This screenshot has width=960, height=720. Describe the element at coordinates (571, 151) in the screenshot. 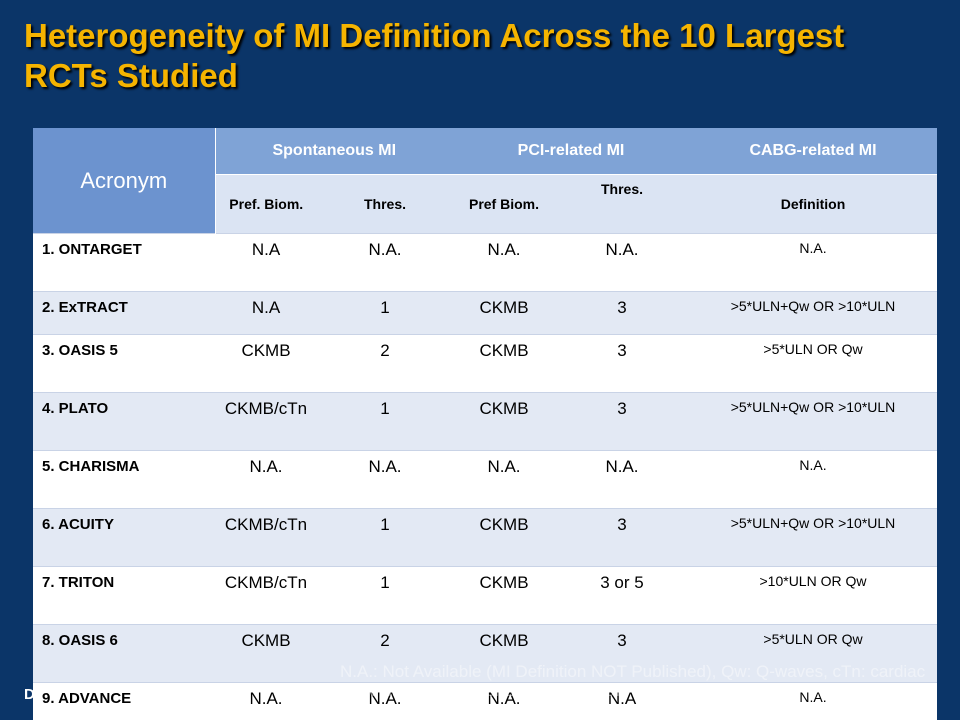

I see `pci-related-mi-header: PCI-related MI` at that location.